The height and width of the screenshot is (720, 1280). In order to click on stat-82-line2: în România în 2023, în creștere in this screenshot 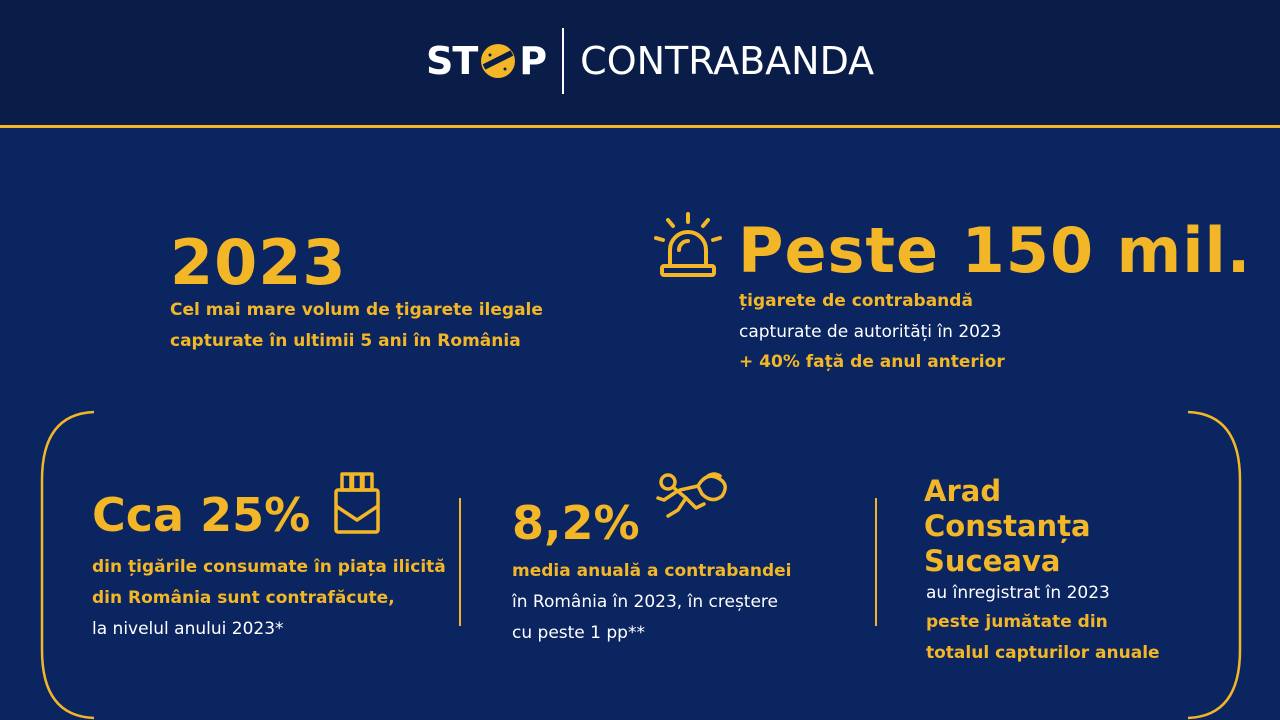, I will do `click(645, 602)`.